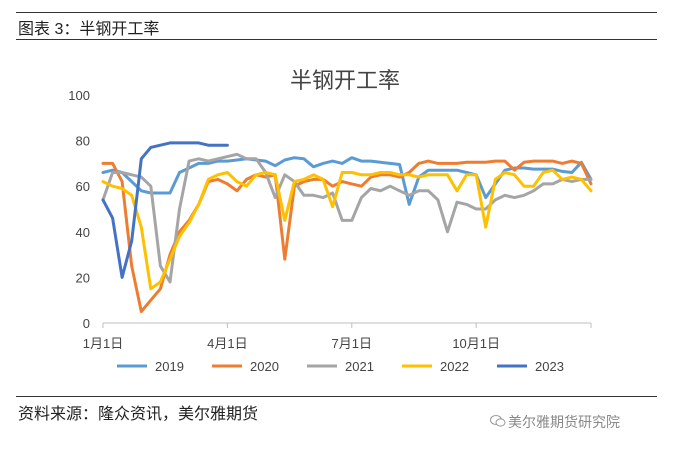 This screenshot has width=689, height=457. Describe the element at coordinates (83, 186) in the screenshot. I see `y-tick-label: 60` at that location.